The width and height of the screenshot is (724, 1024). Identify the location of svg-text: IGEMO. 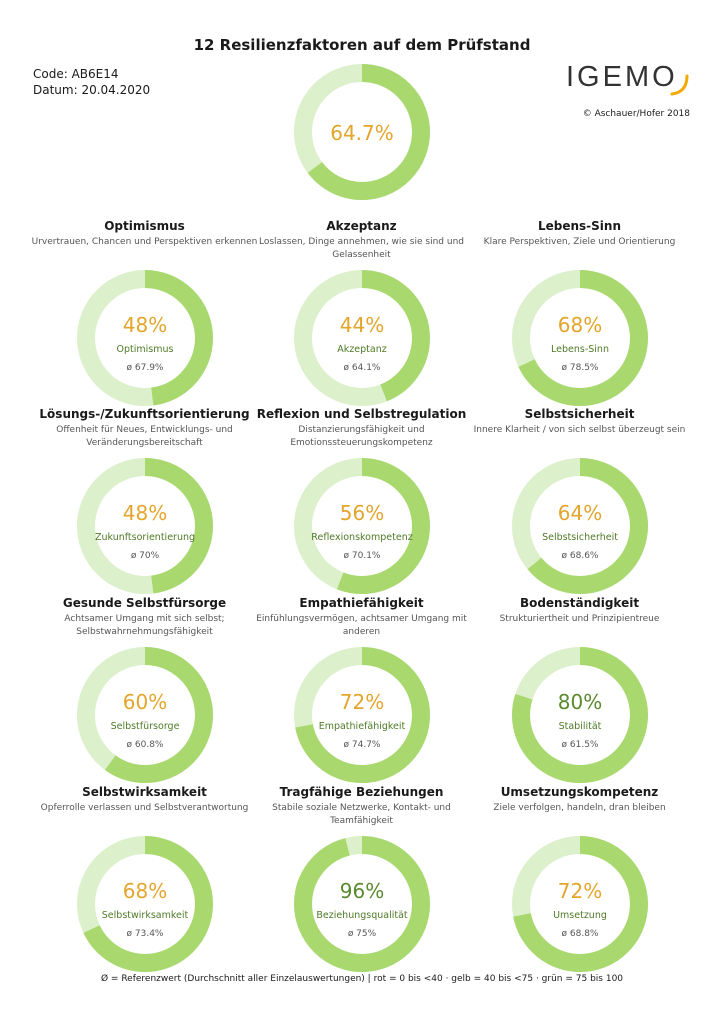
(622, 77).